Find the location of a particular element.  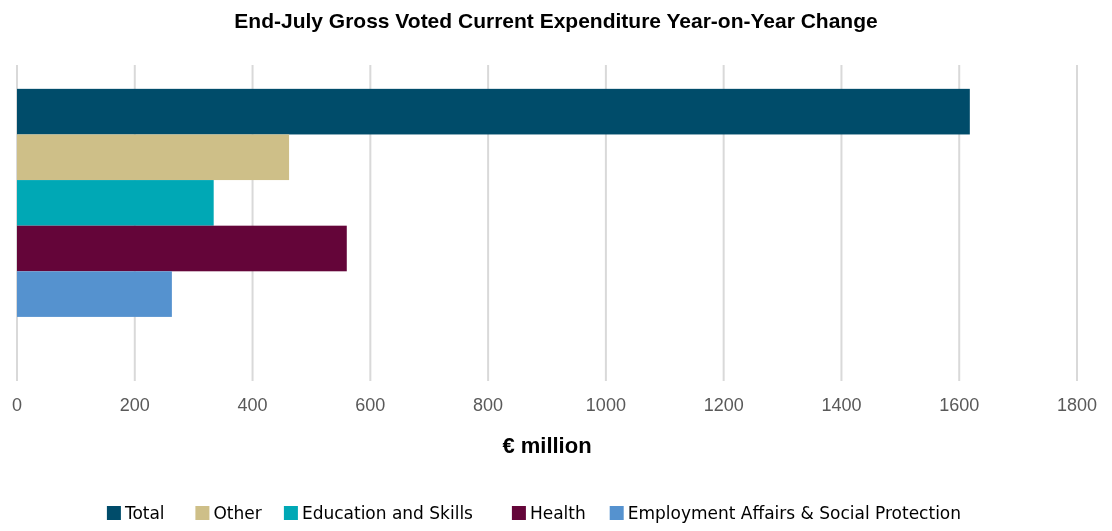

x-tick-label: 0 is located at coordinates (17, 405).